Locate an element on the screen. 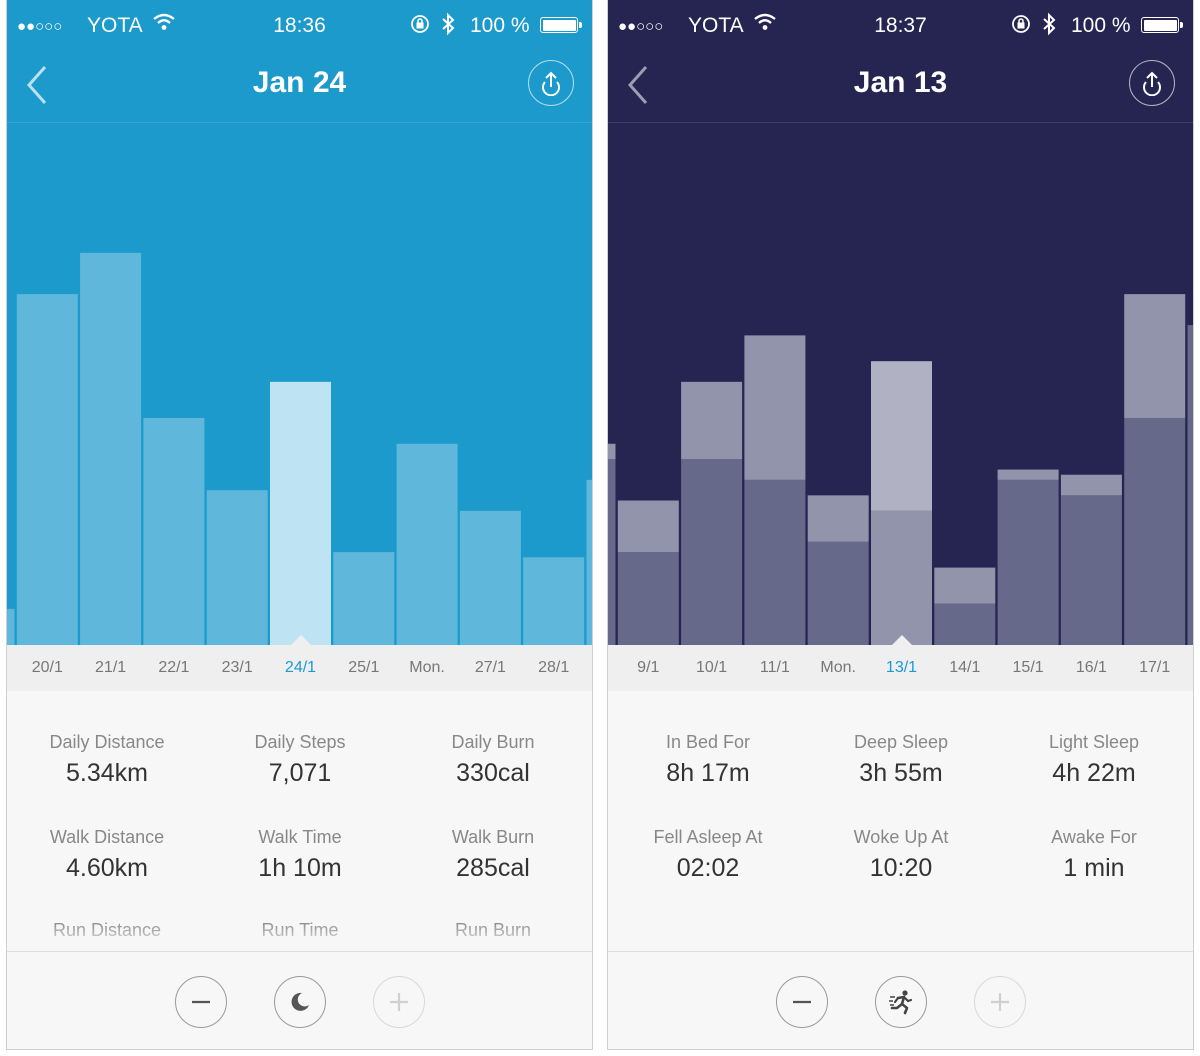 Image resolution: width=1200 pixels, height=1056 pixels. date-label: 11/1 is located at coordinates (774, 667).